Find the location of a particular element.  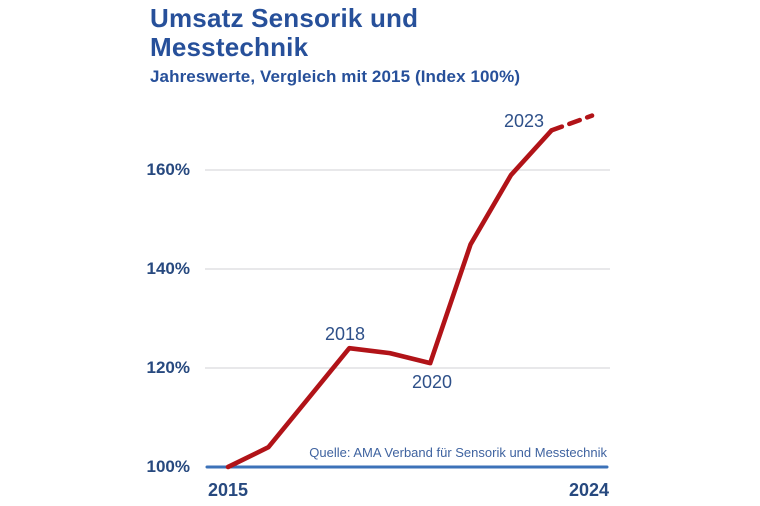

y-tick-160: 160% is located at coordinates (168, 169).